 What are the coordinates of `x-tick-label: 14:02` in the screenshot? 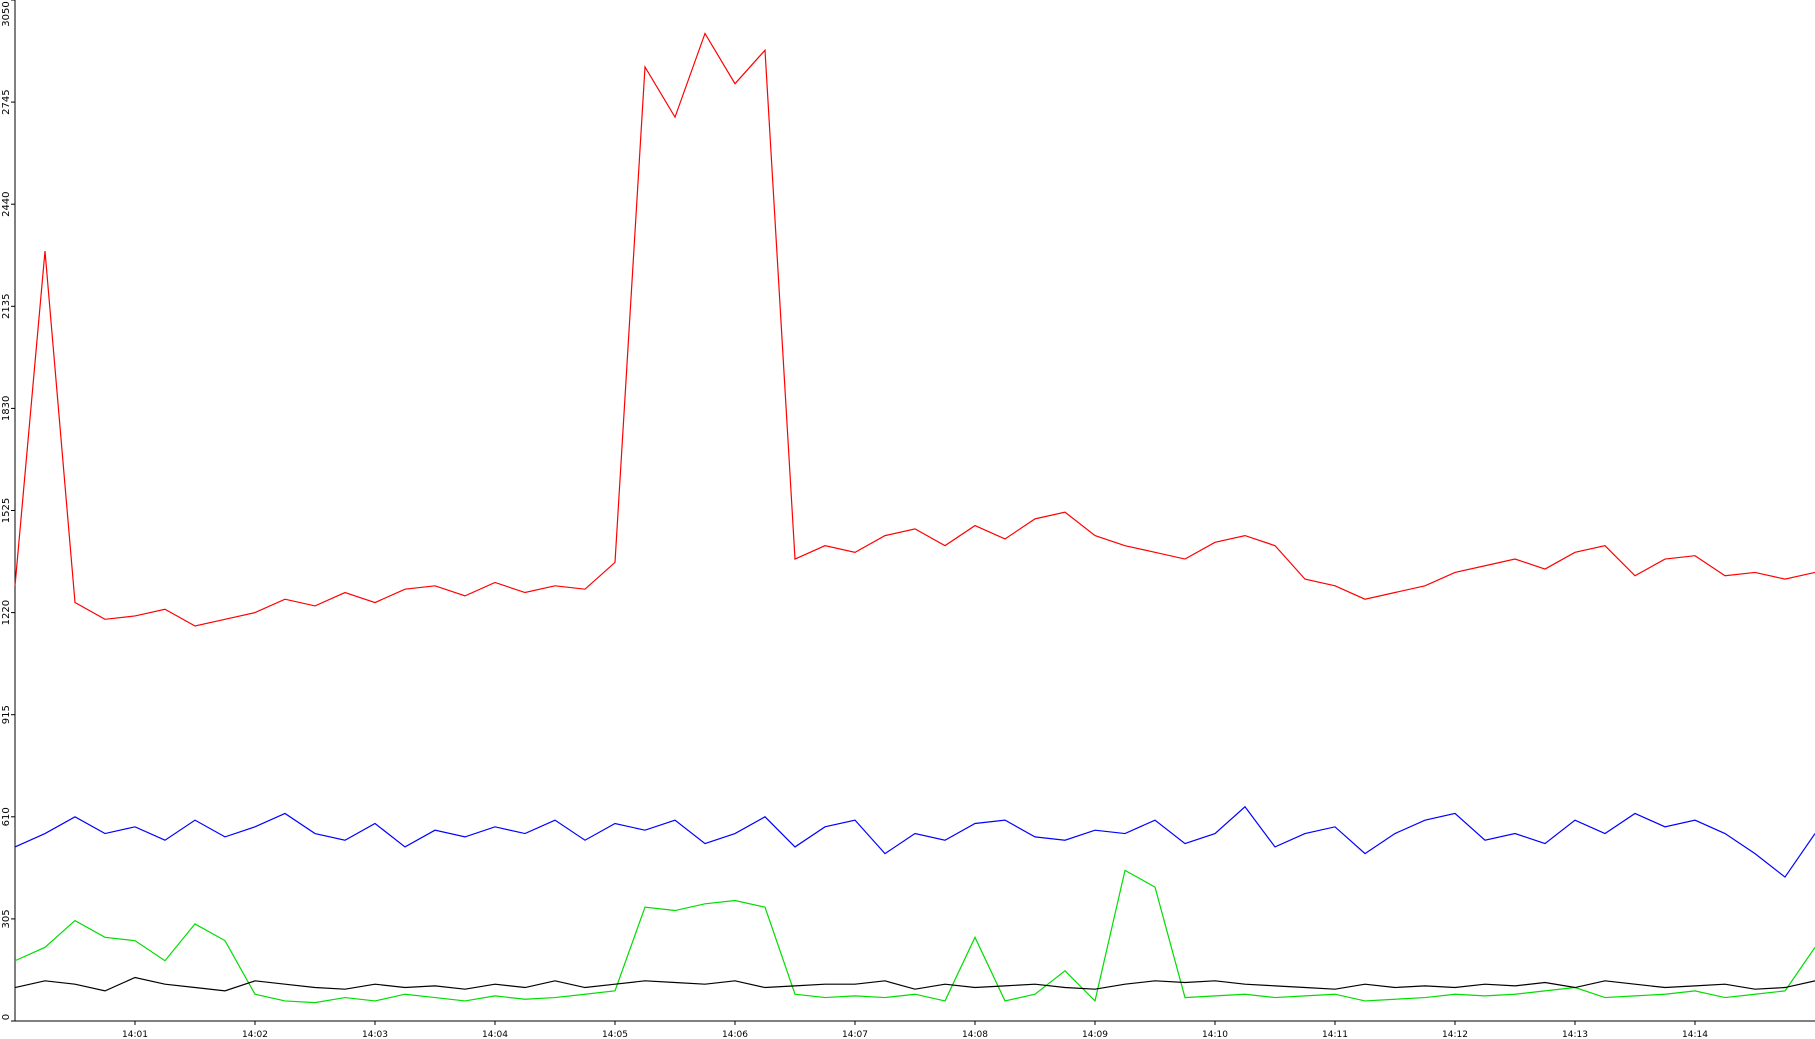 It's located at (255, 1034).